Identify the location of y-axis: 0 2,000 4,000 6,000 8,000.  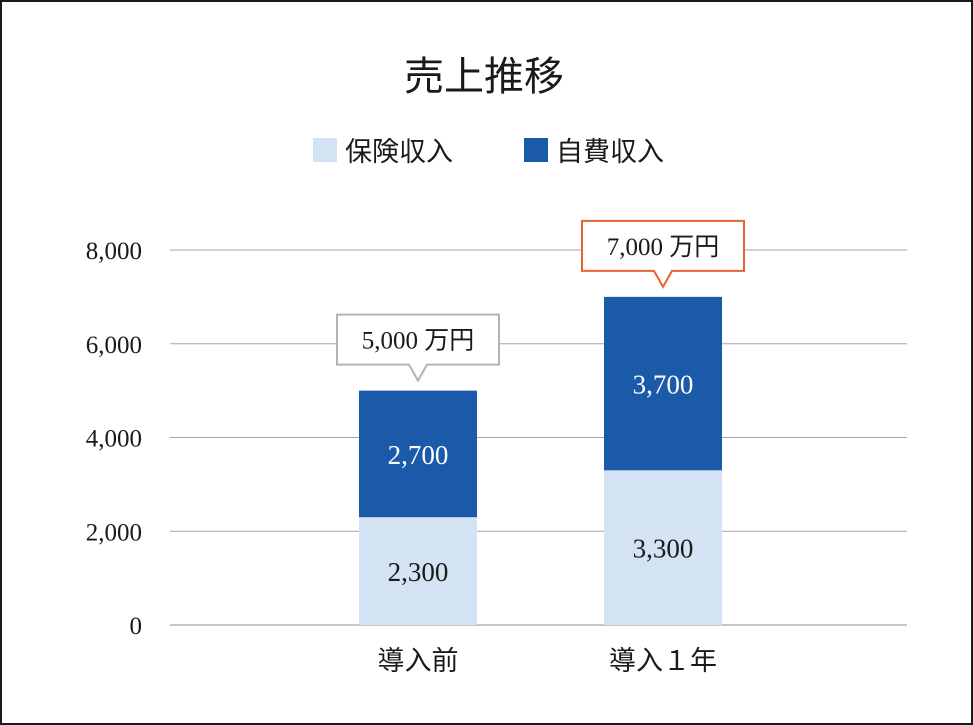
(114, 439).